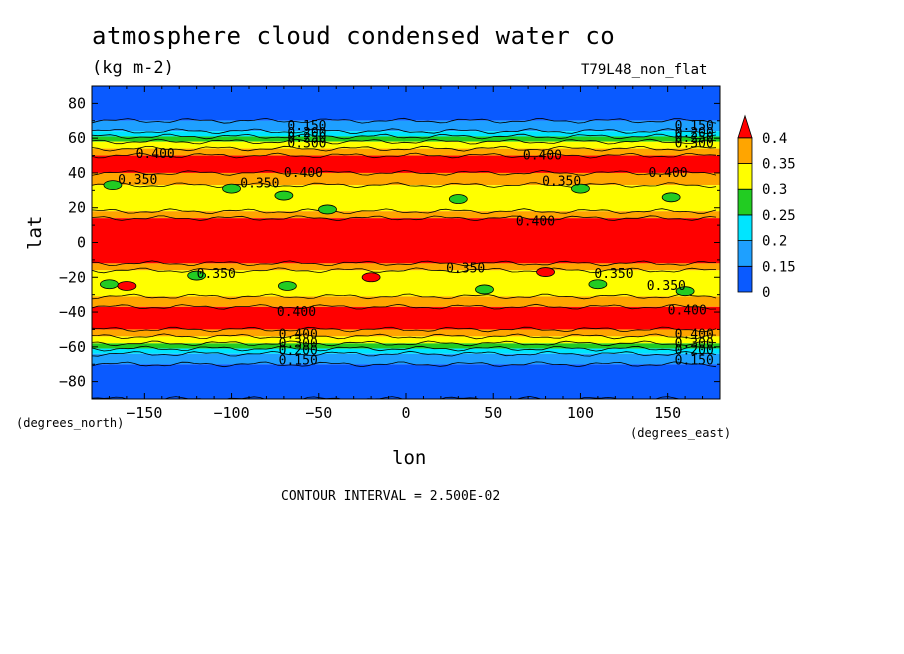  I want to click on x-tick-label--150: −150, so click(144, 413).